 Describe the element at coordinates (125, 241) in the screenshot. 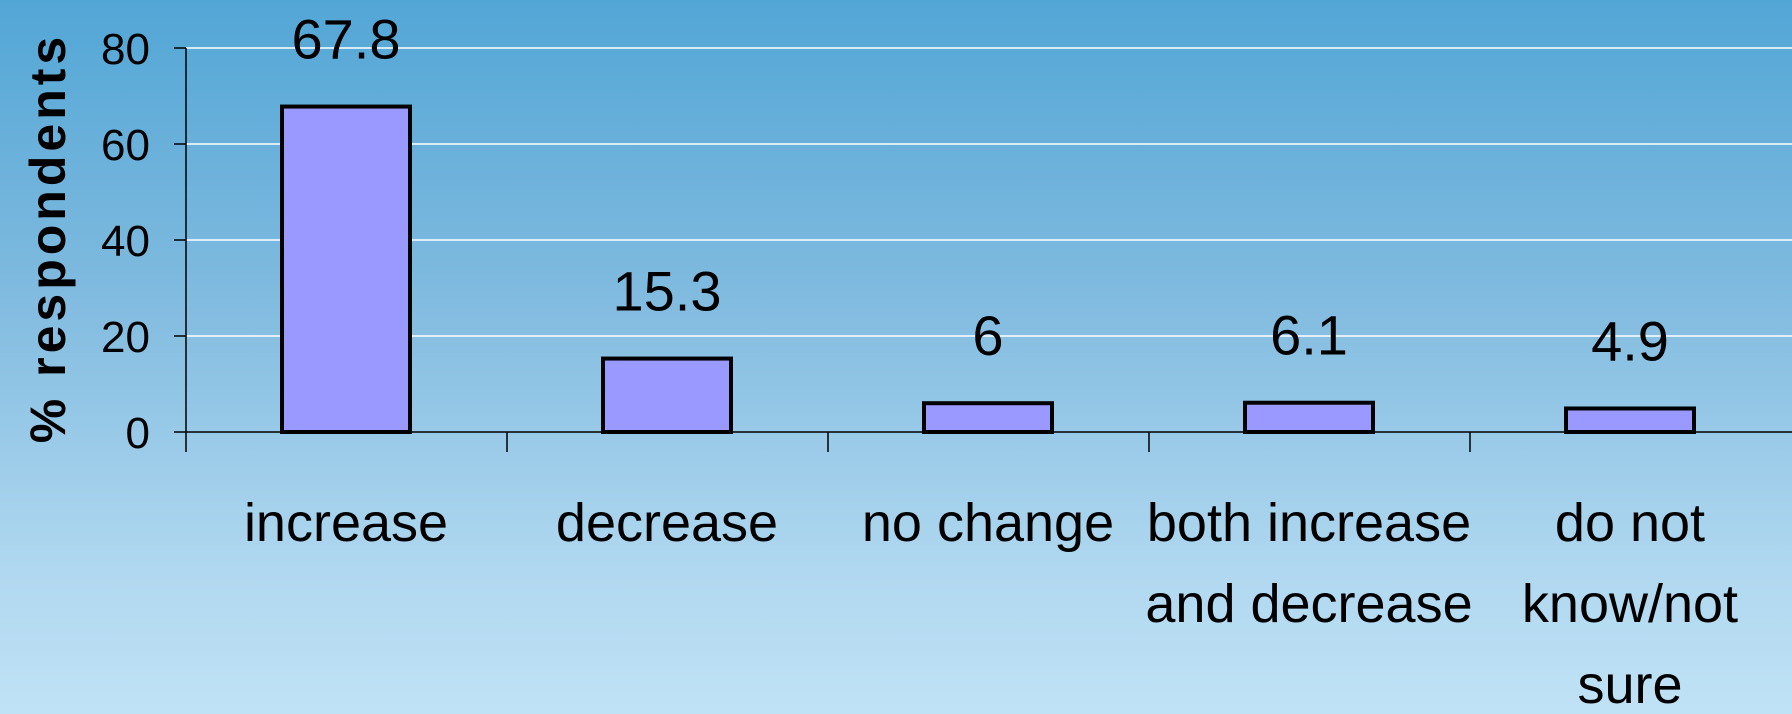

I see `y-tick-label: 40` at that location.